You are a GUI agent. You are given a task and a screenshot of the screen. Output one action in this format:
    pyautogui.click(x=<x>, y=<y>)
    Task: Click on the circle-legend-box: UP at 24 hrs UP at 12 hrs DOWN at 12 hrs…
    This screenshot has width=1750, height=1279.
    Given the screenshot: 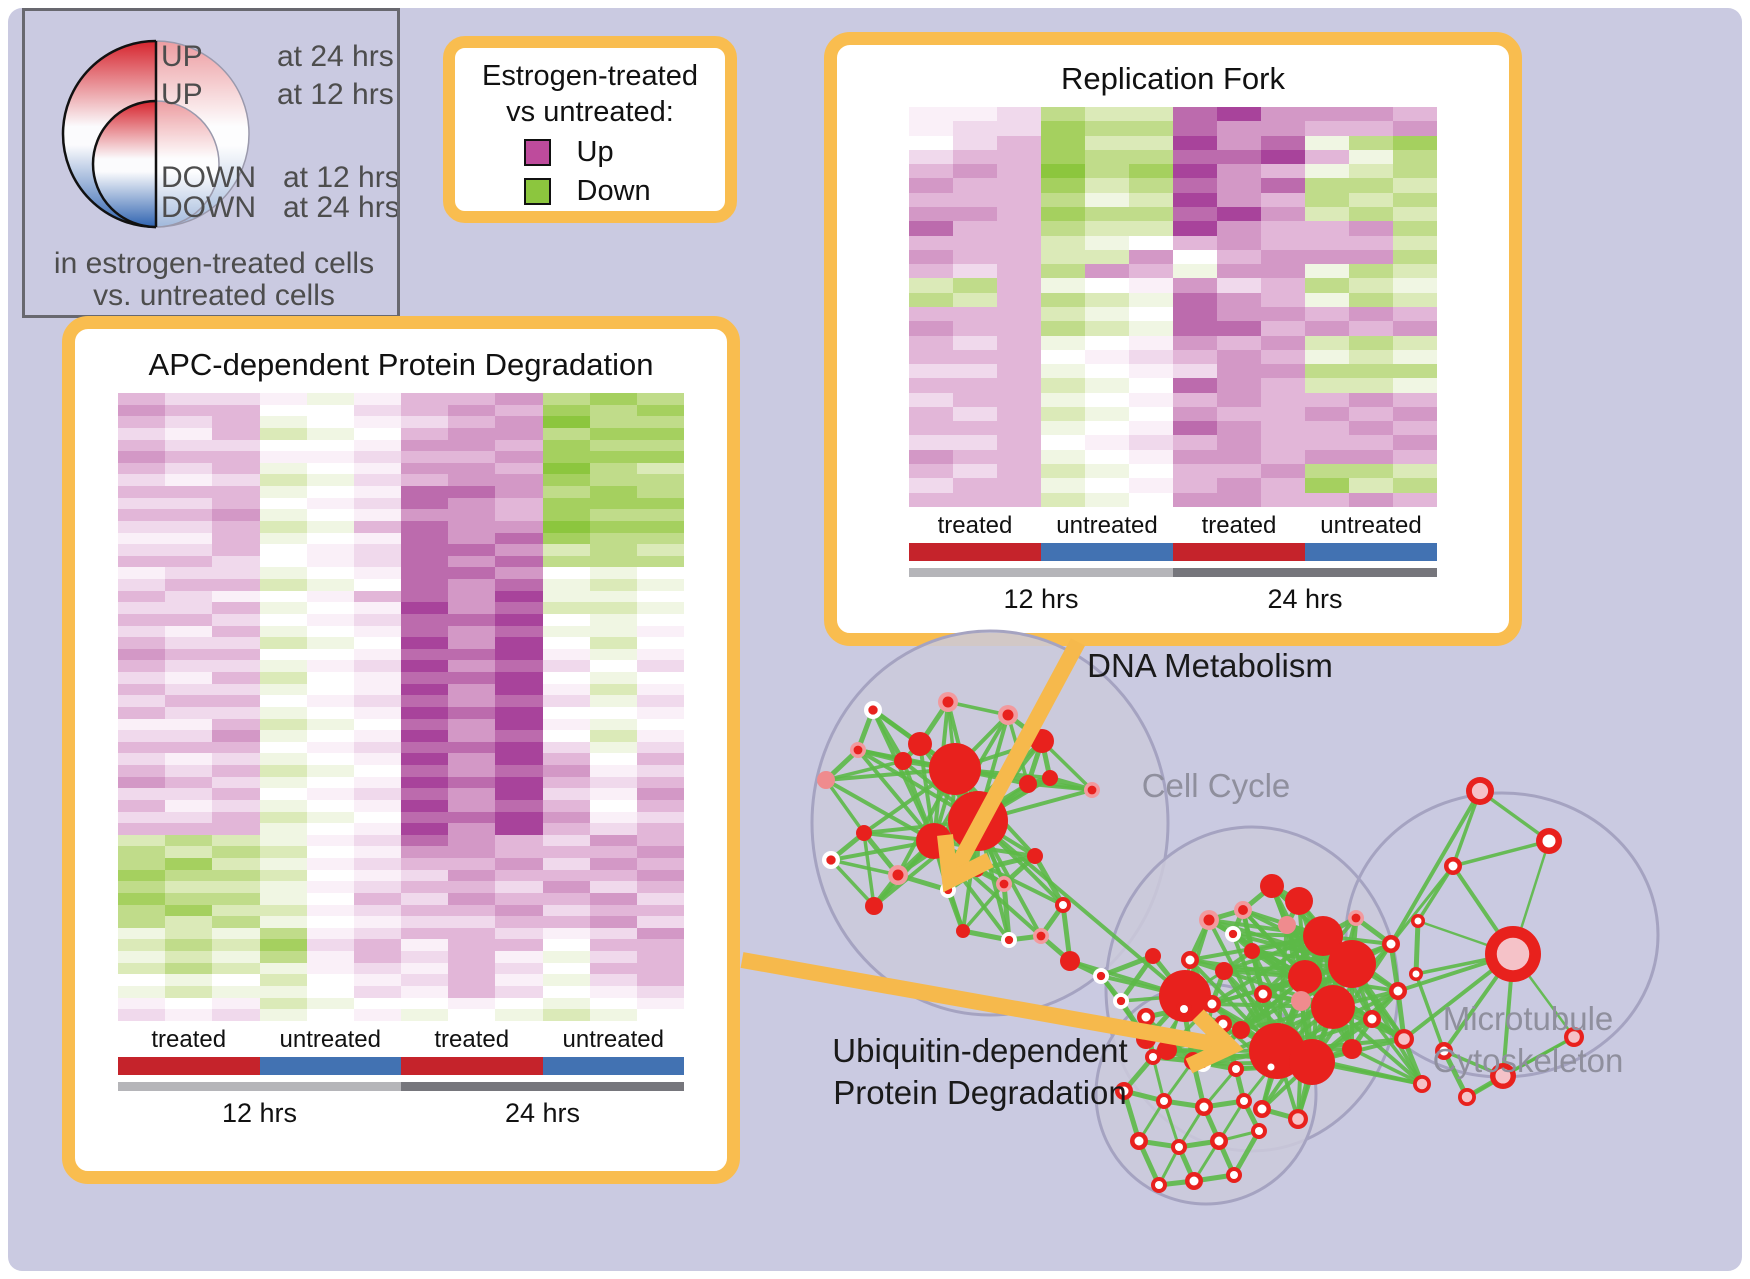 What is the action you would take?
    pyautogui.click(x=211, y=163)
    